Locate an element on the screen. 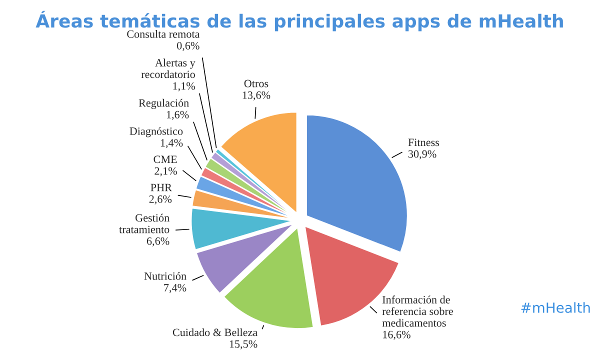 Image resolution: width=600 pixels, height=351 pixels. chart-title: Áreas temáticas de las principales apps de mHealth is located at coordinates (299, 21).